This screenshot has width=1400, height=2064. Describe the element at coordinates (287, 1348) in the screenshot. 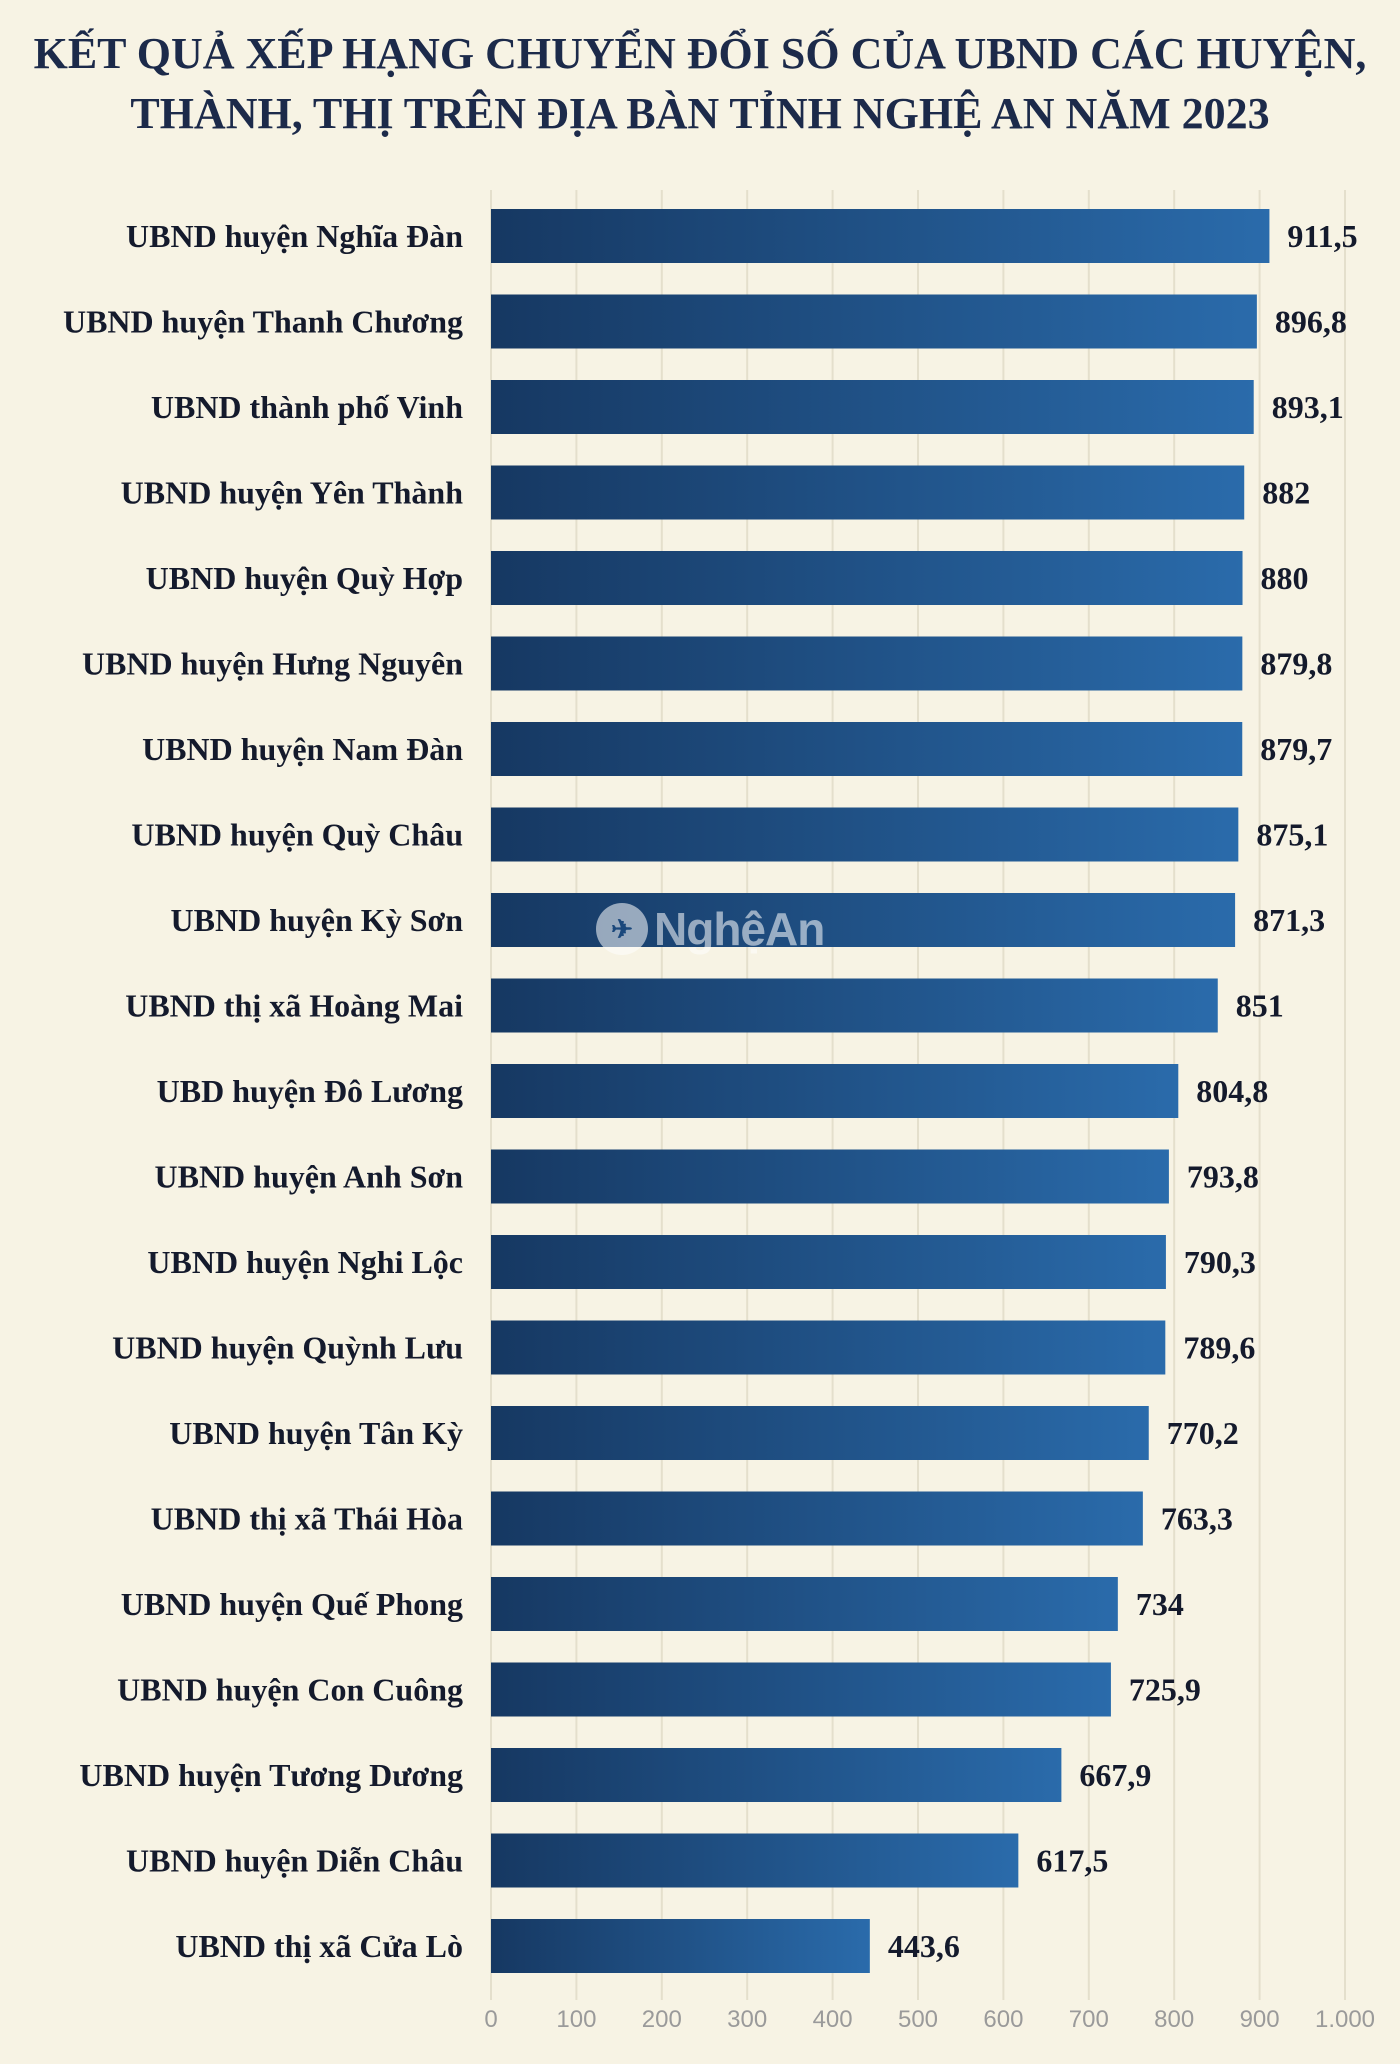

I see `category-label: UBND huyện Quỳnh Lưu` at that location.